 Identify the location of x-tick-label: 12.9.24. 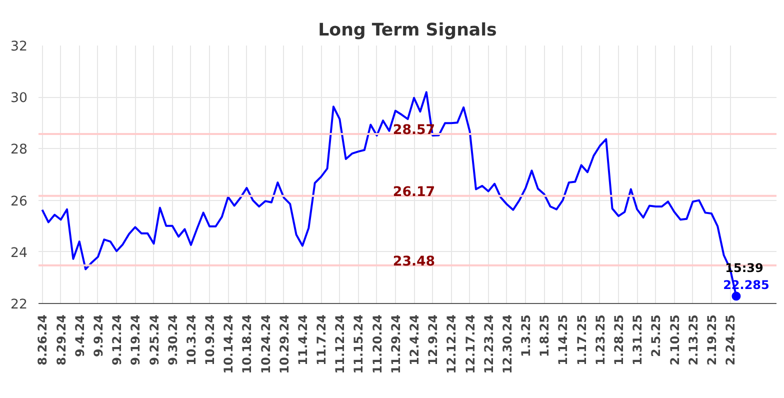
(433, 340).